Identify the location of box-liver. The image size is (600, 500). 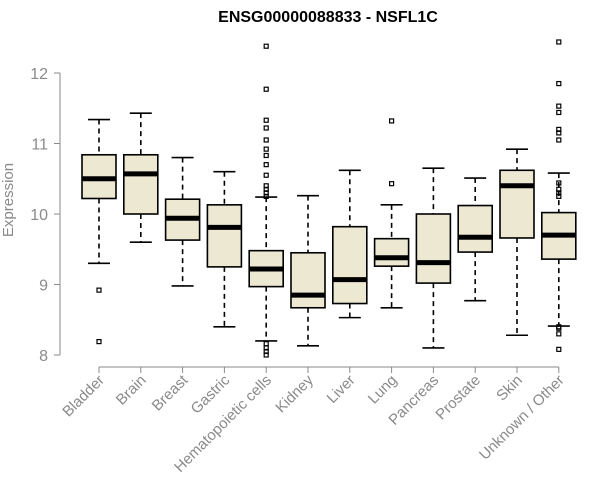
(349, 244).